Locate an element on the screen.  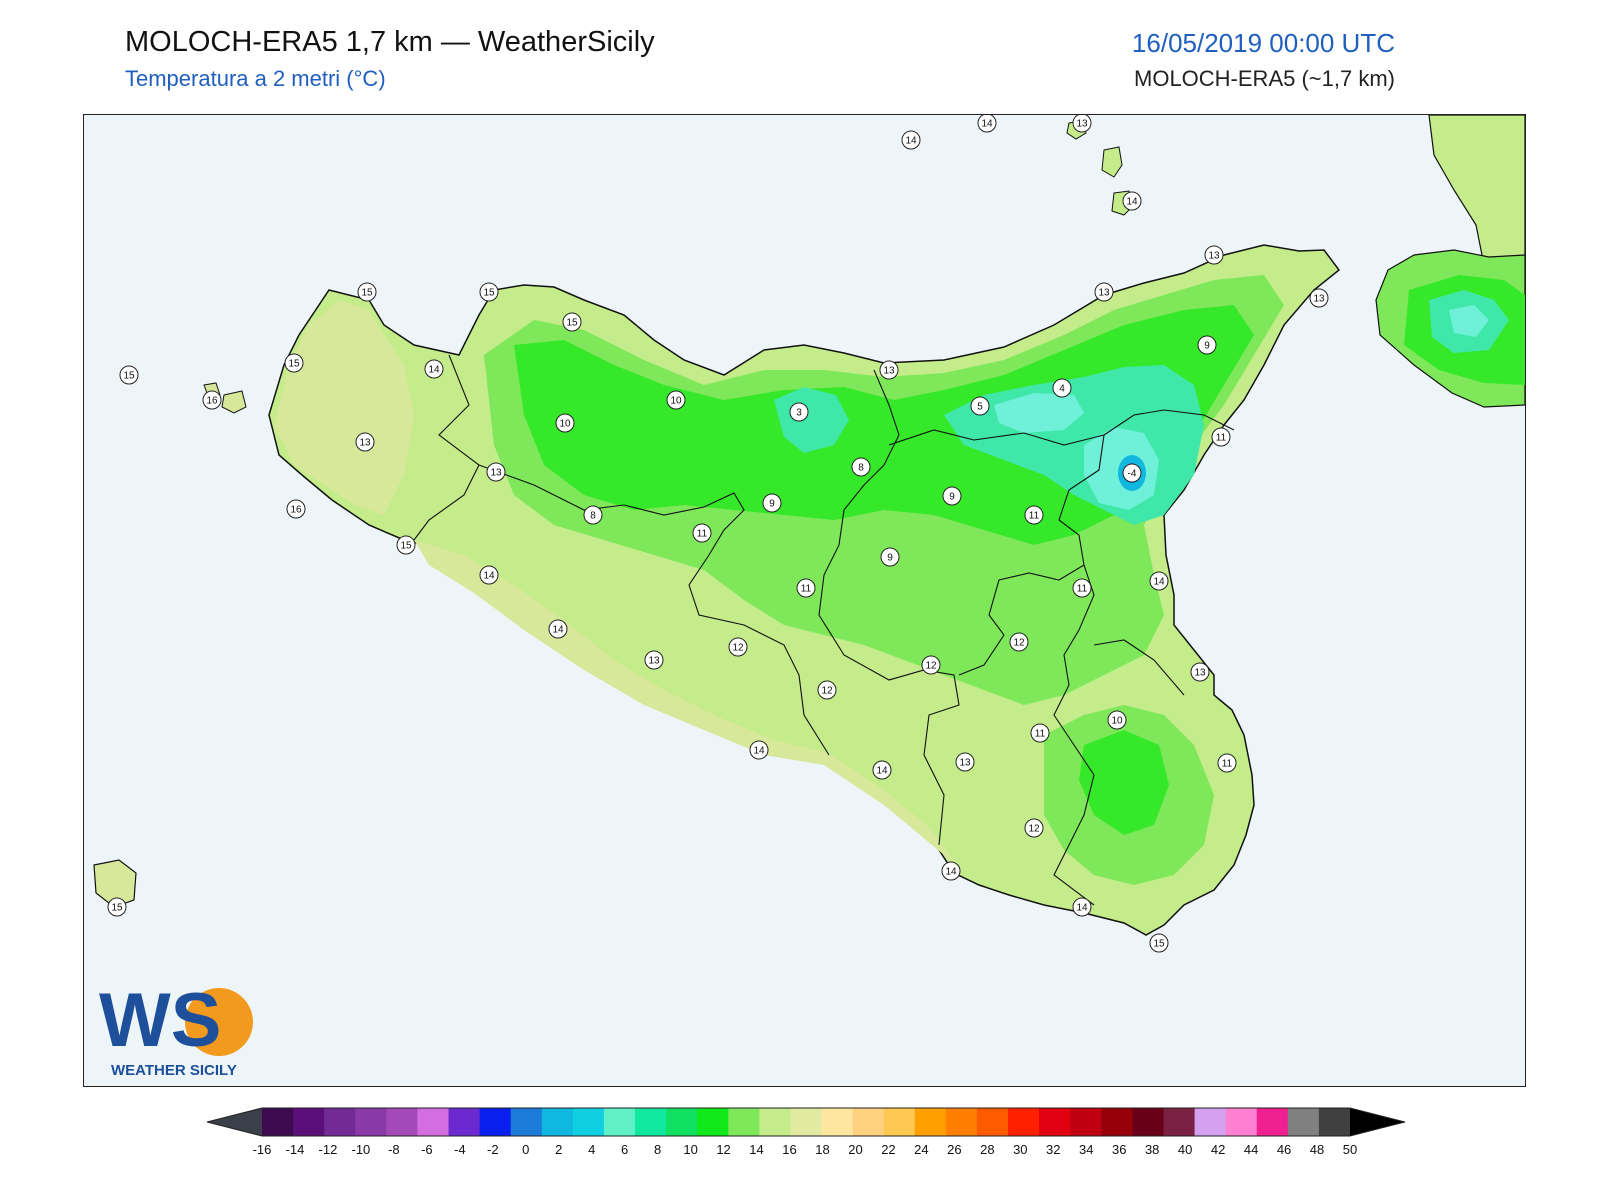
temperature-label: 3 is located at coordinates (799, 412).